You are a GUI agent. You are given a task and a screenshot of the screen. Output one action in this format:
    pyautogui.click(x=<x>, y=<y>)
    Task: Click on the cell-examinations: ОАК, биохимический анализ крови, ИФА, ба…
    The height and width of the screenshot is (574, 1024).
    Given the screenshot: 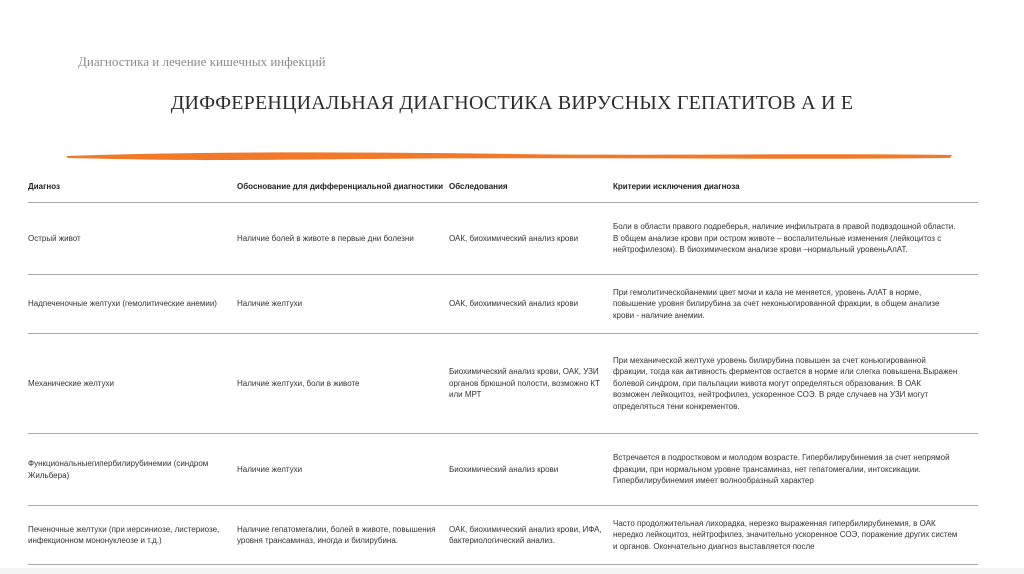 What is the action you would take?
    pyautogui.click(x=525, y=535)
    